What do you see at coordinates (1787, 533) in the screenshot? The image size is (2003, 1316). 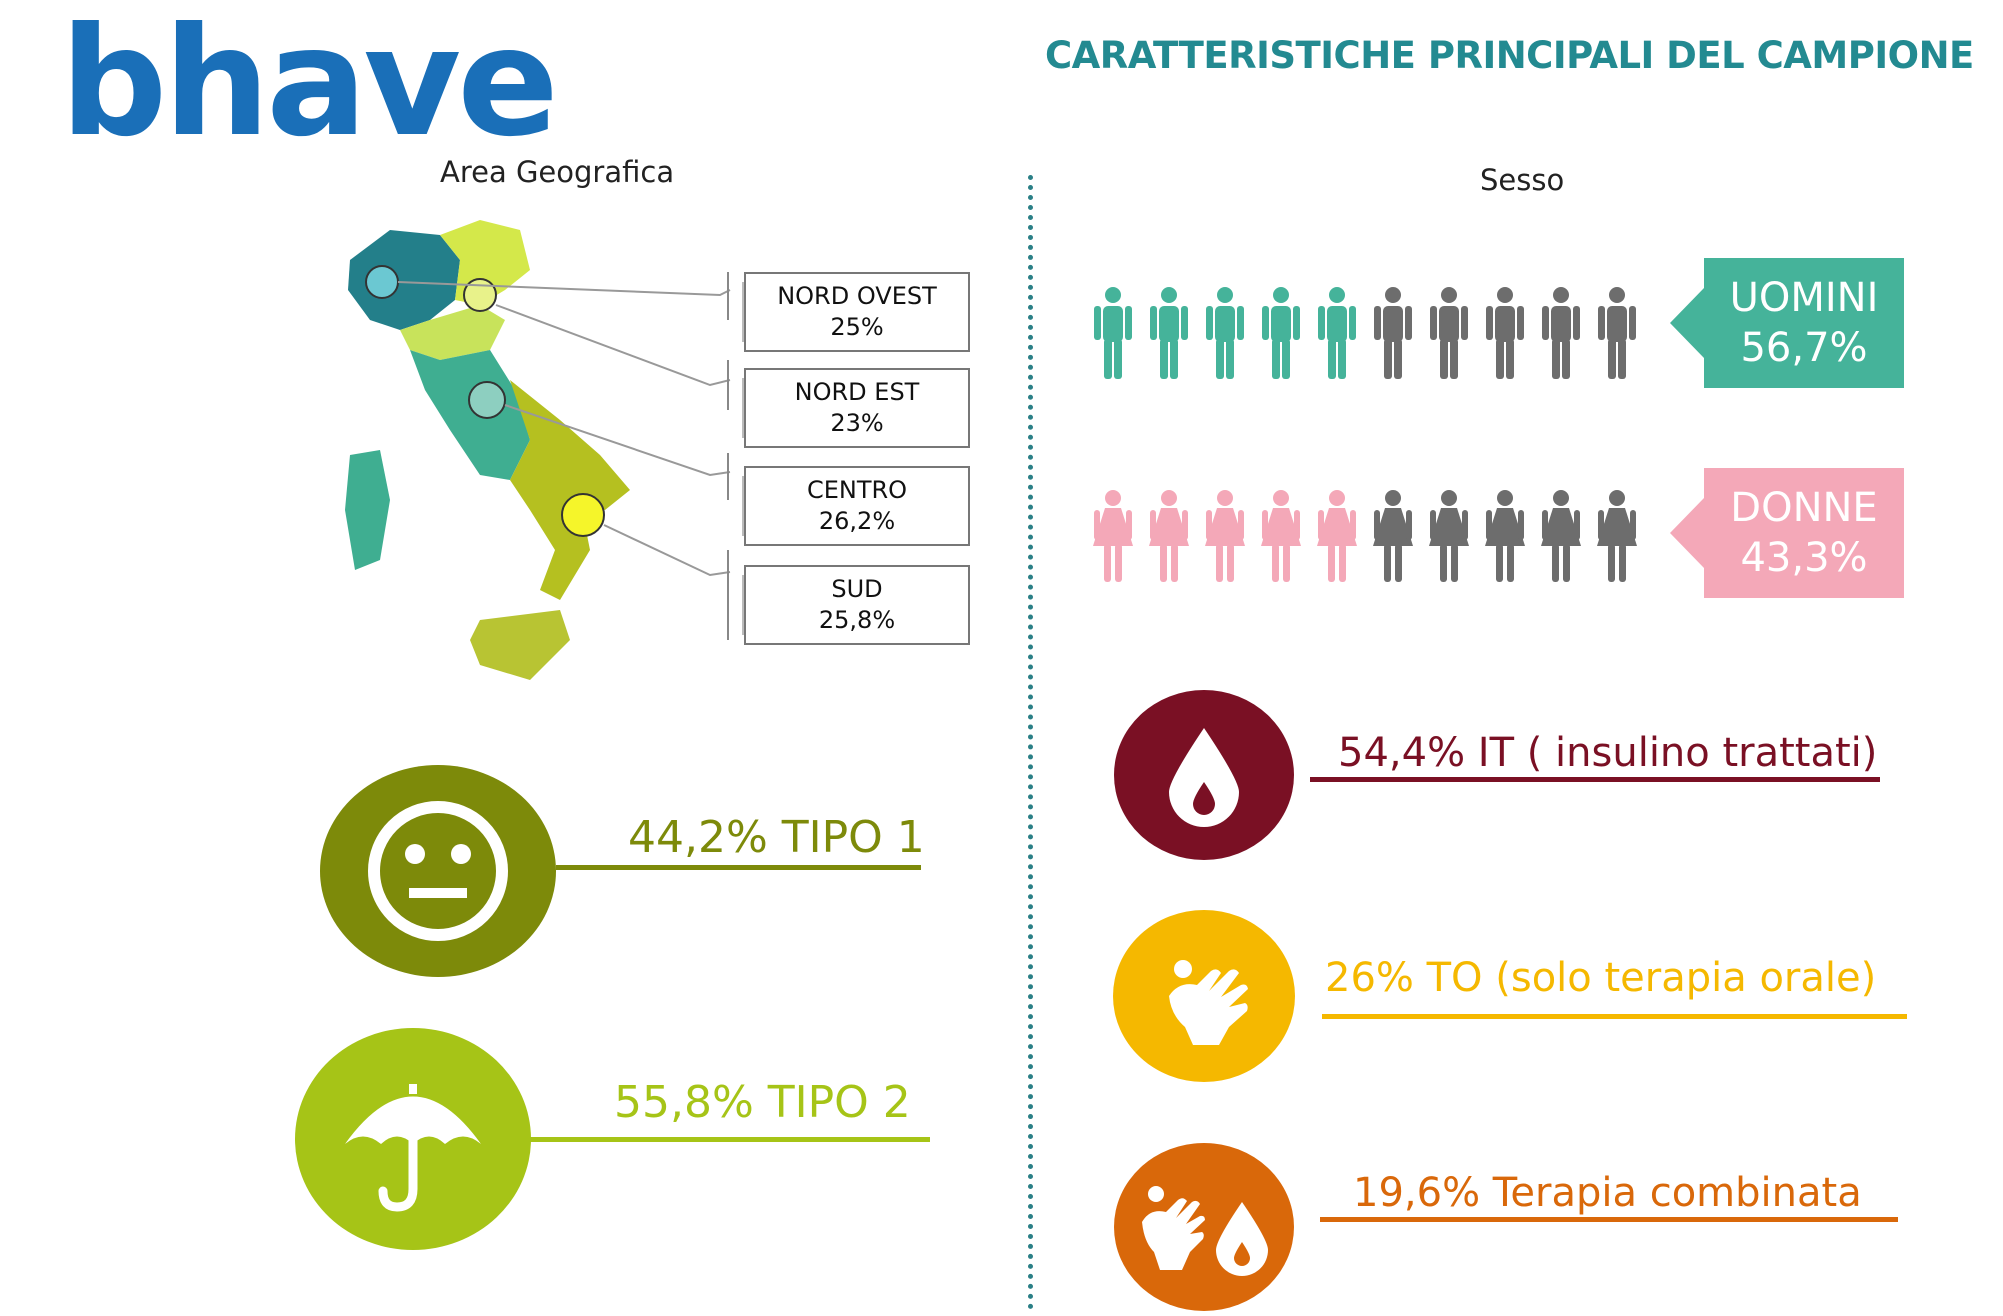 I see `women-badge: DONNE 43,3%` at bounding box center [1787, 533].